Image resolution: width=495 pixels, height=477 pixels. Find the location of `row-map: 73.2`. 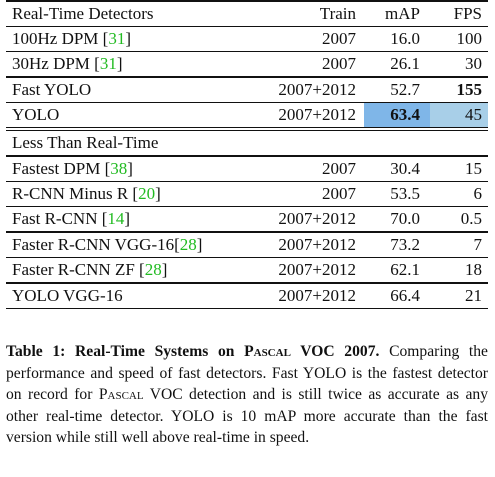

row-map: 73.2 is located at coordinates (405, 244).